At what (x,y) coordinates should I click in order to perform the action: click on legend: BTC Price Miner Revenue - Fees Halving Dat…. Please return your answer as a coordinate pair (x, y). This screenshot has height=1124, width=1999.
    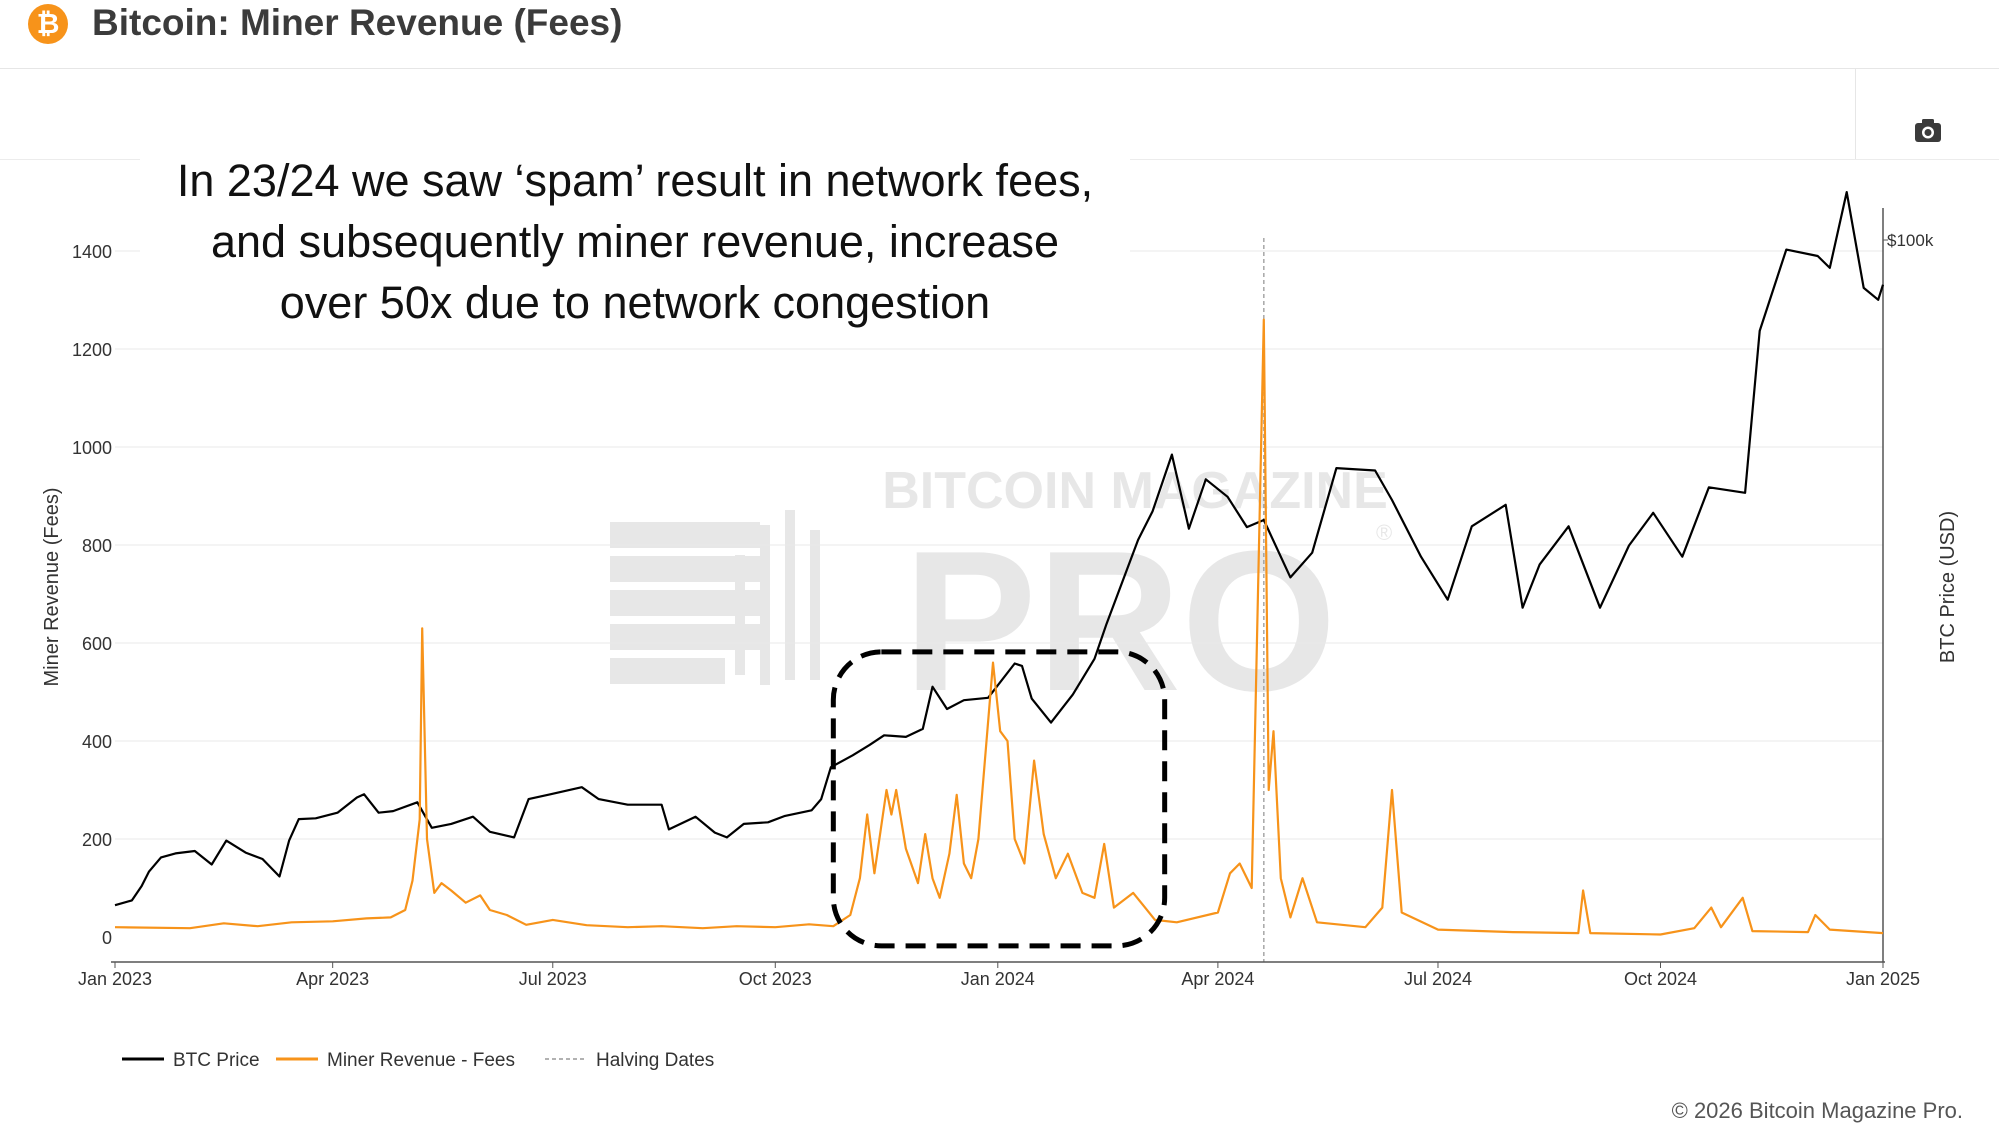
    Looking at the image, I should click on (418, 1060).